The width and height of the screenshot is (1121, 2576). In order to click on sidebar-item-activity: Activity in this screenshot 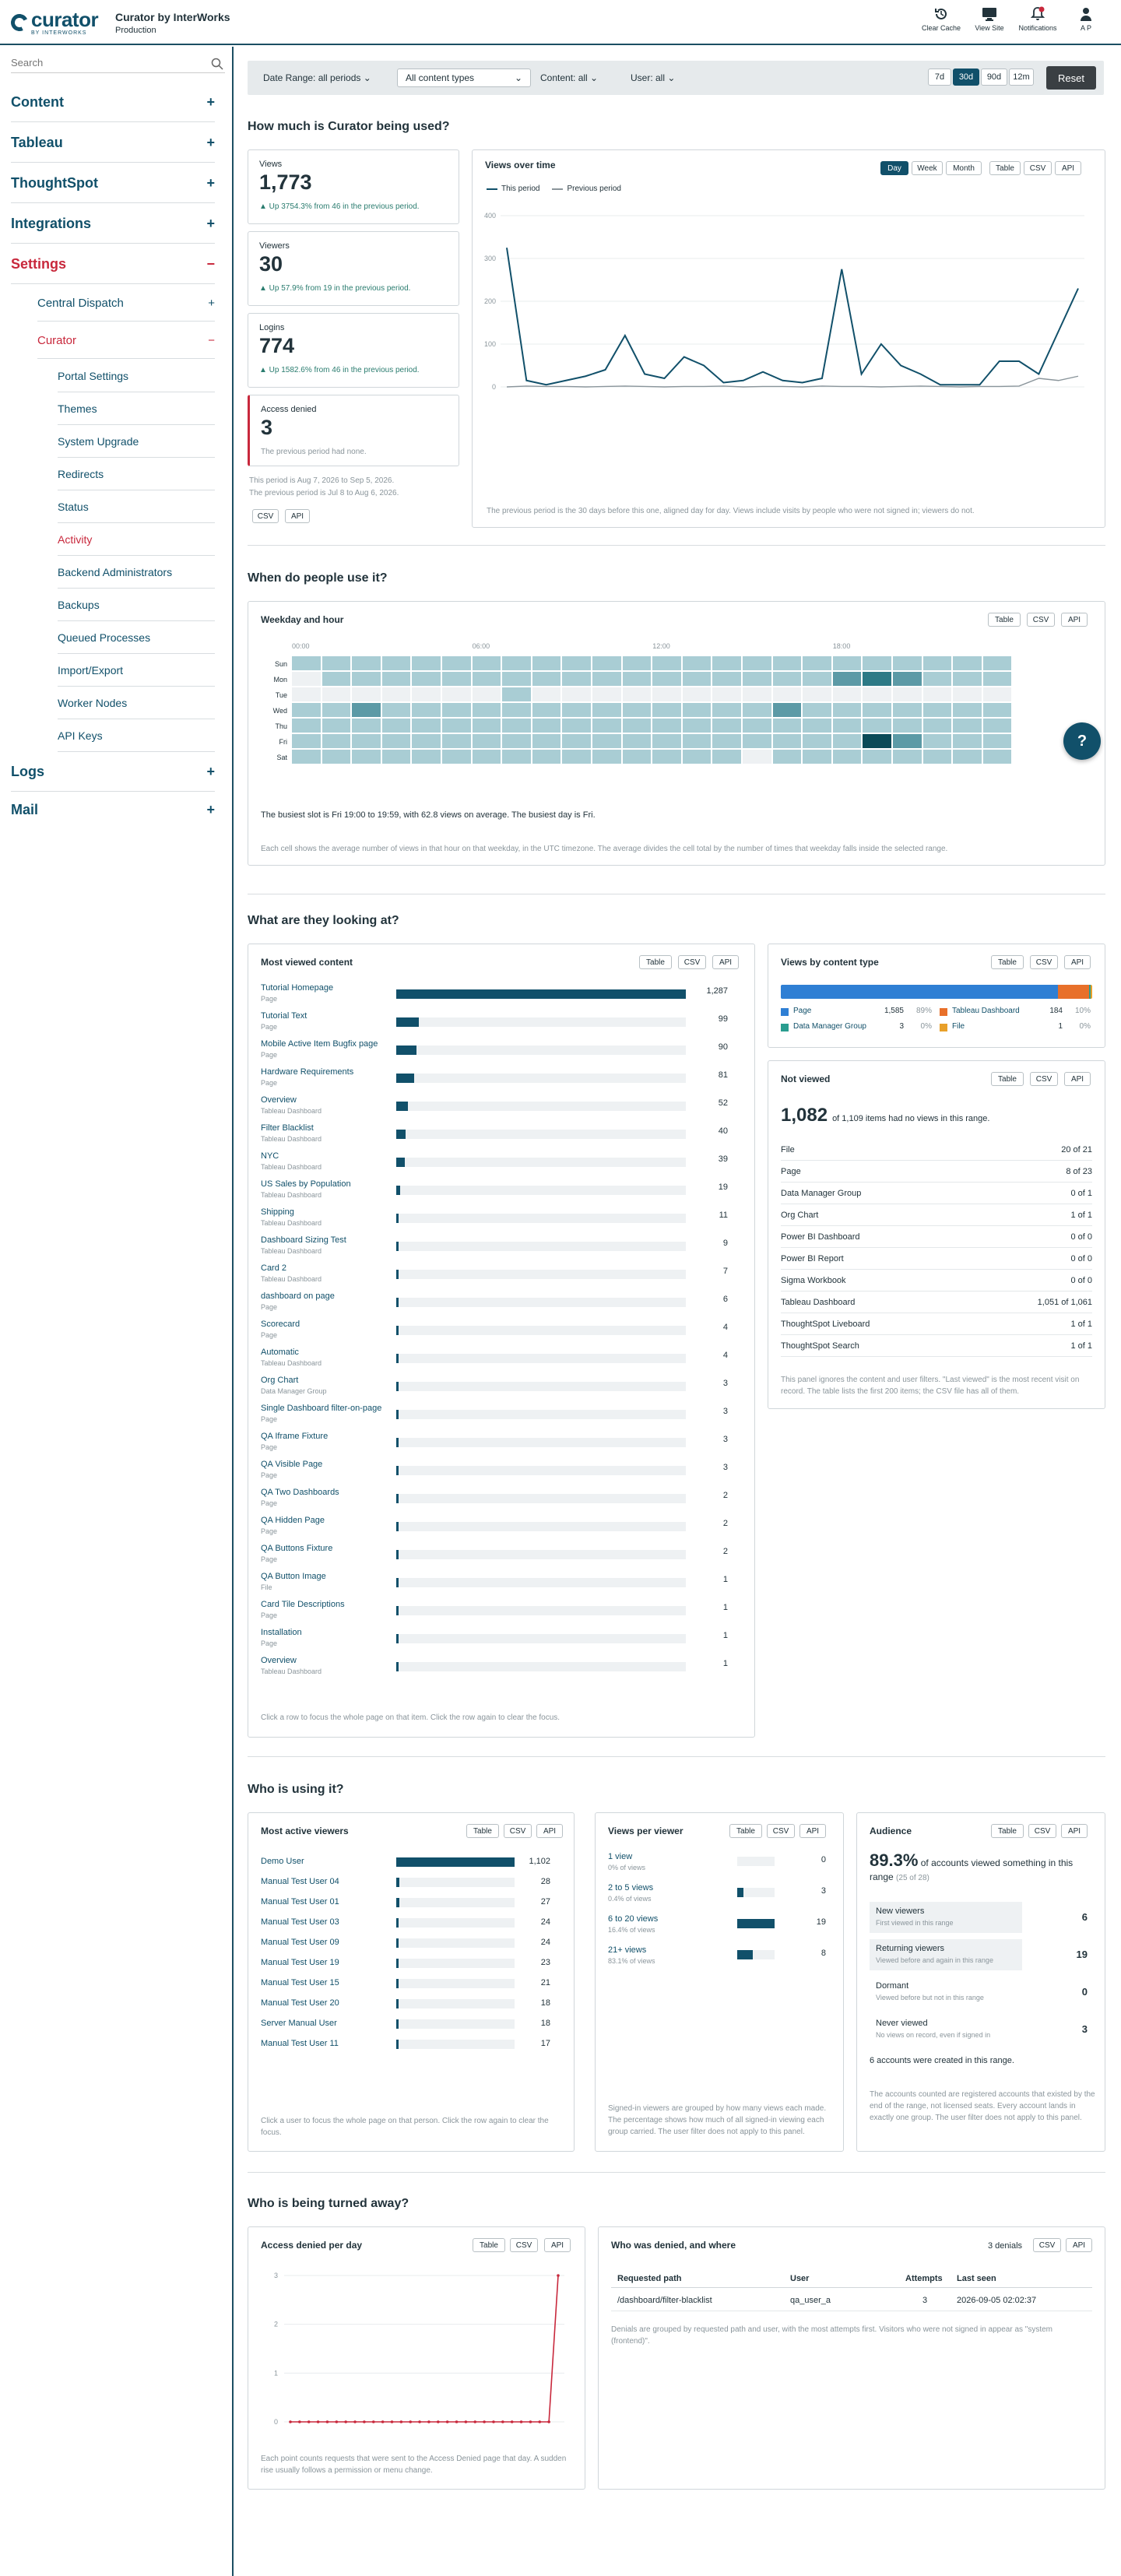, I will do `click(136, 539)`.